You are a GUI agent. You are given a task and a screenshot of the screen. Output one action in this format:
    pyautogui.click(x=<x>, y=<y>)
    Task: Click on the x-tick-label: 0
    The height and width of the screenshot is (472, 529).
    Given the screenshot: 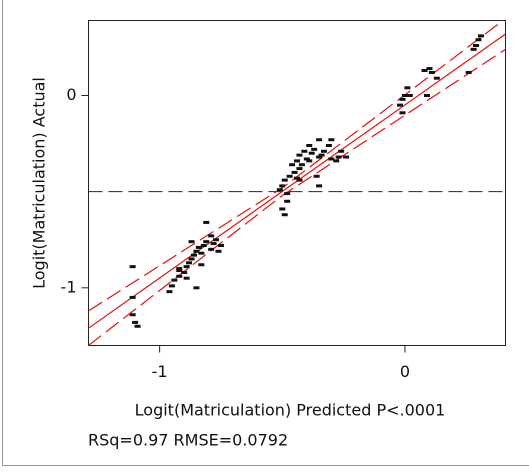 What is the action you would take?
    pyautogui.click(x=405, y=371)
    